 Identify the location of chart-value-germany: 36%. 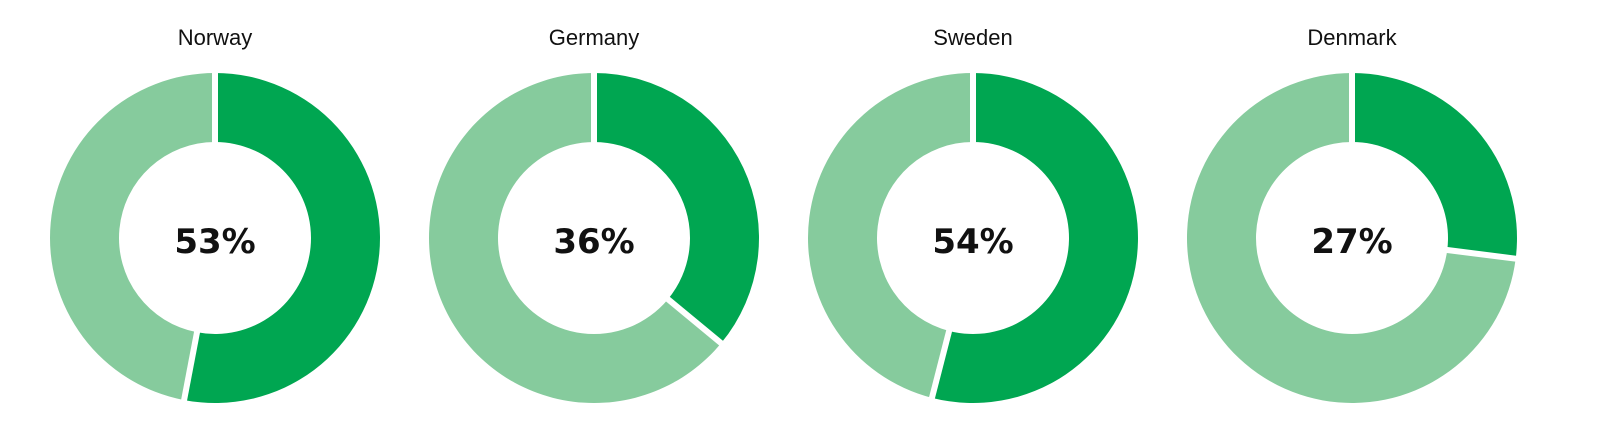
(593, 242).